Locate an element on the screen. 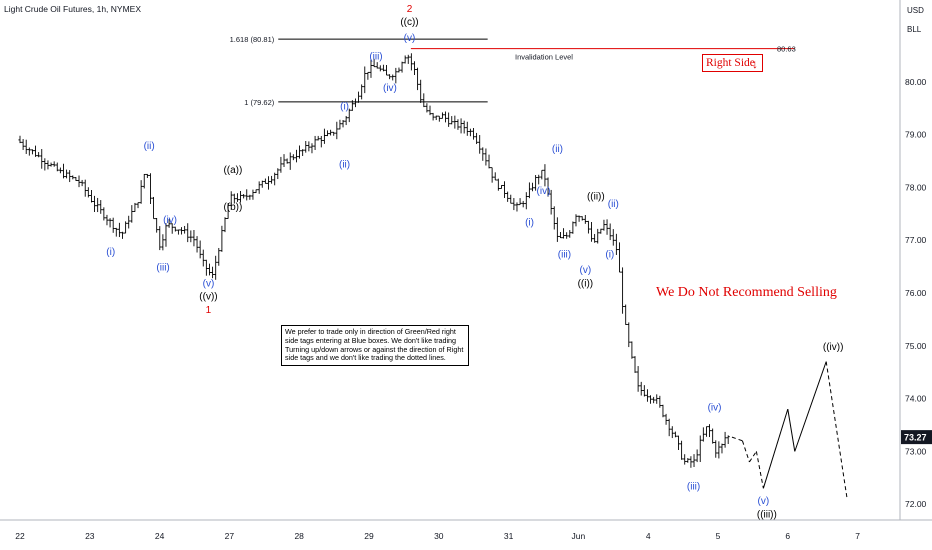 This screenshot has width=932, height=550. y-tick-label: 74.00 is located at coordinates (916, 399).